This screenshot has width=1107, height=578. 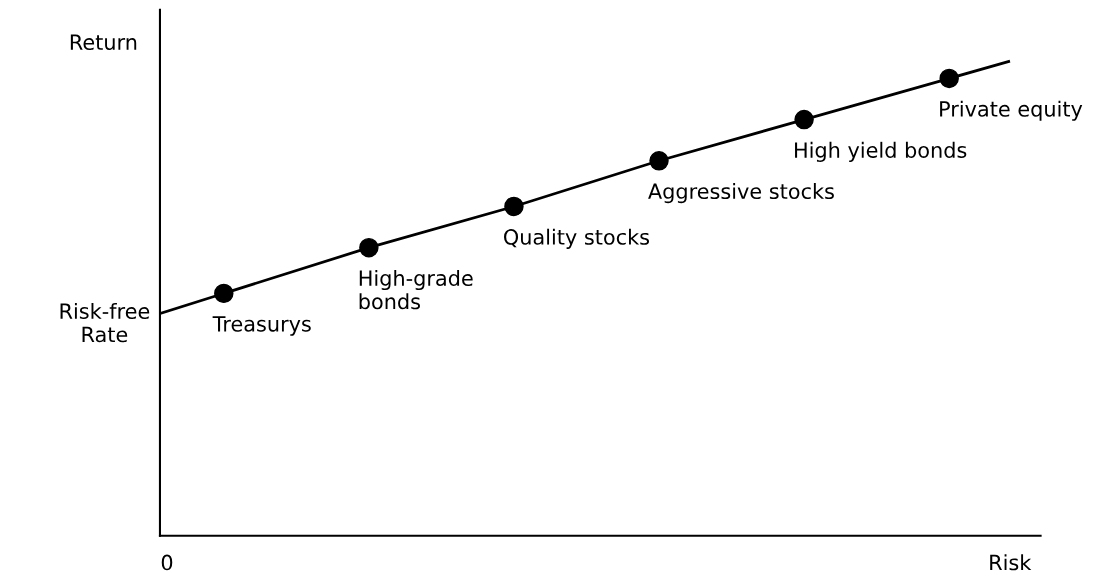 I want to click on annotation: Quality stocks, so click(x=577, y=238).